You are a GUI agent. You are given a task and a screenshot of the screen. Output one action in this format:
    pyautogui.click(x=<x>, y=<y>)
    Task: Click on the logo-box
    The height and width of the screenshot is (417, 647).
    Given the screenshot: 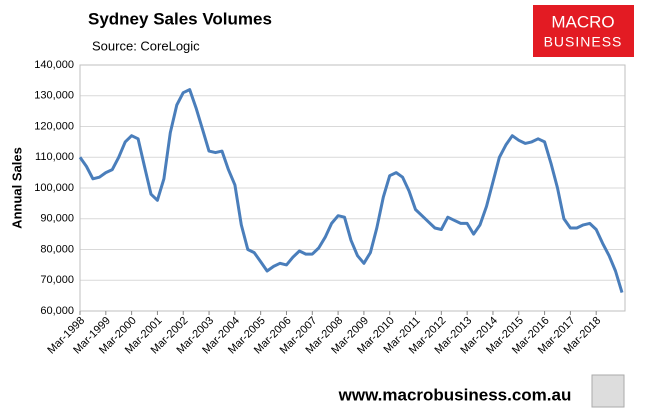 What is the action you would take?
    pyautogui.click(x=583, y=31)
    